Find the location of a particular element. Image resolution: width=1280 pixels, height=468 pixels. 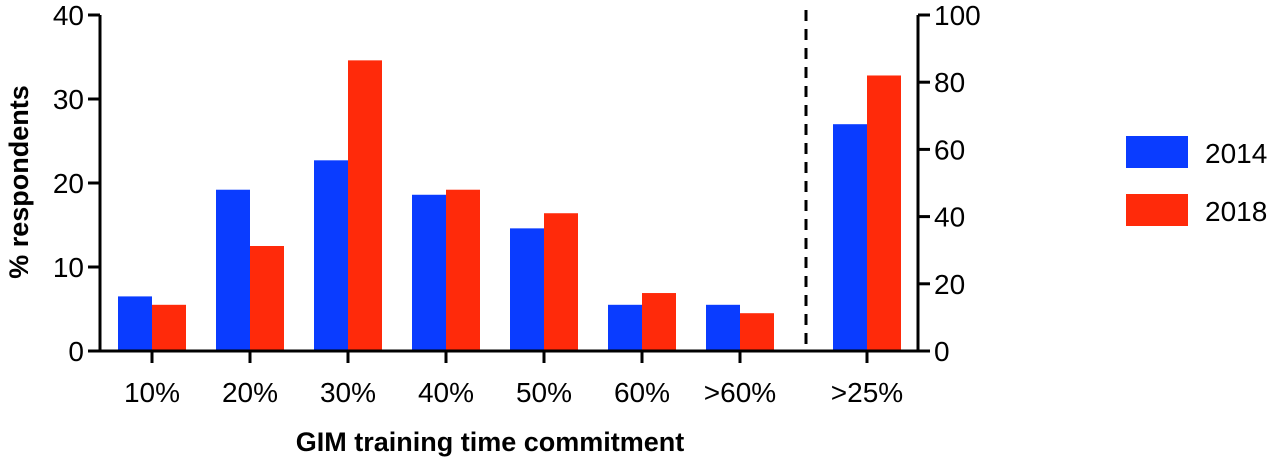

x-tick-label: 40% is located at coordinates (446, 392).